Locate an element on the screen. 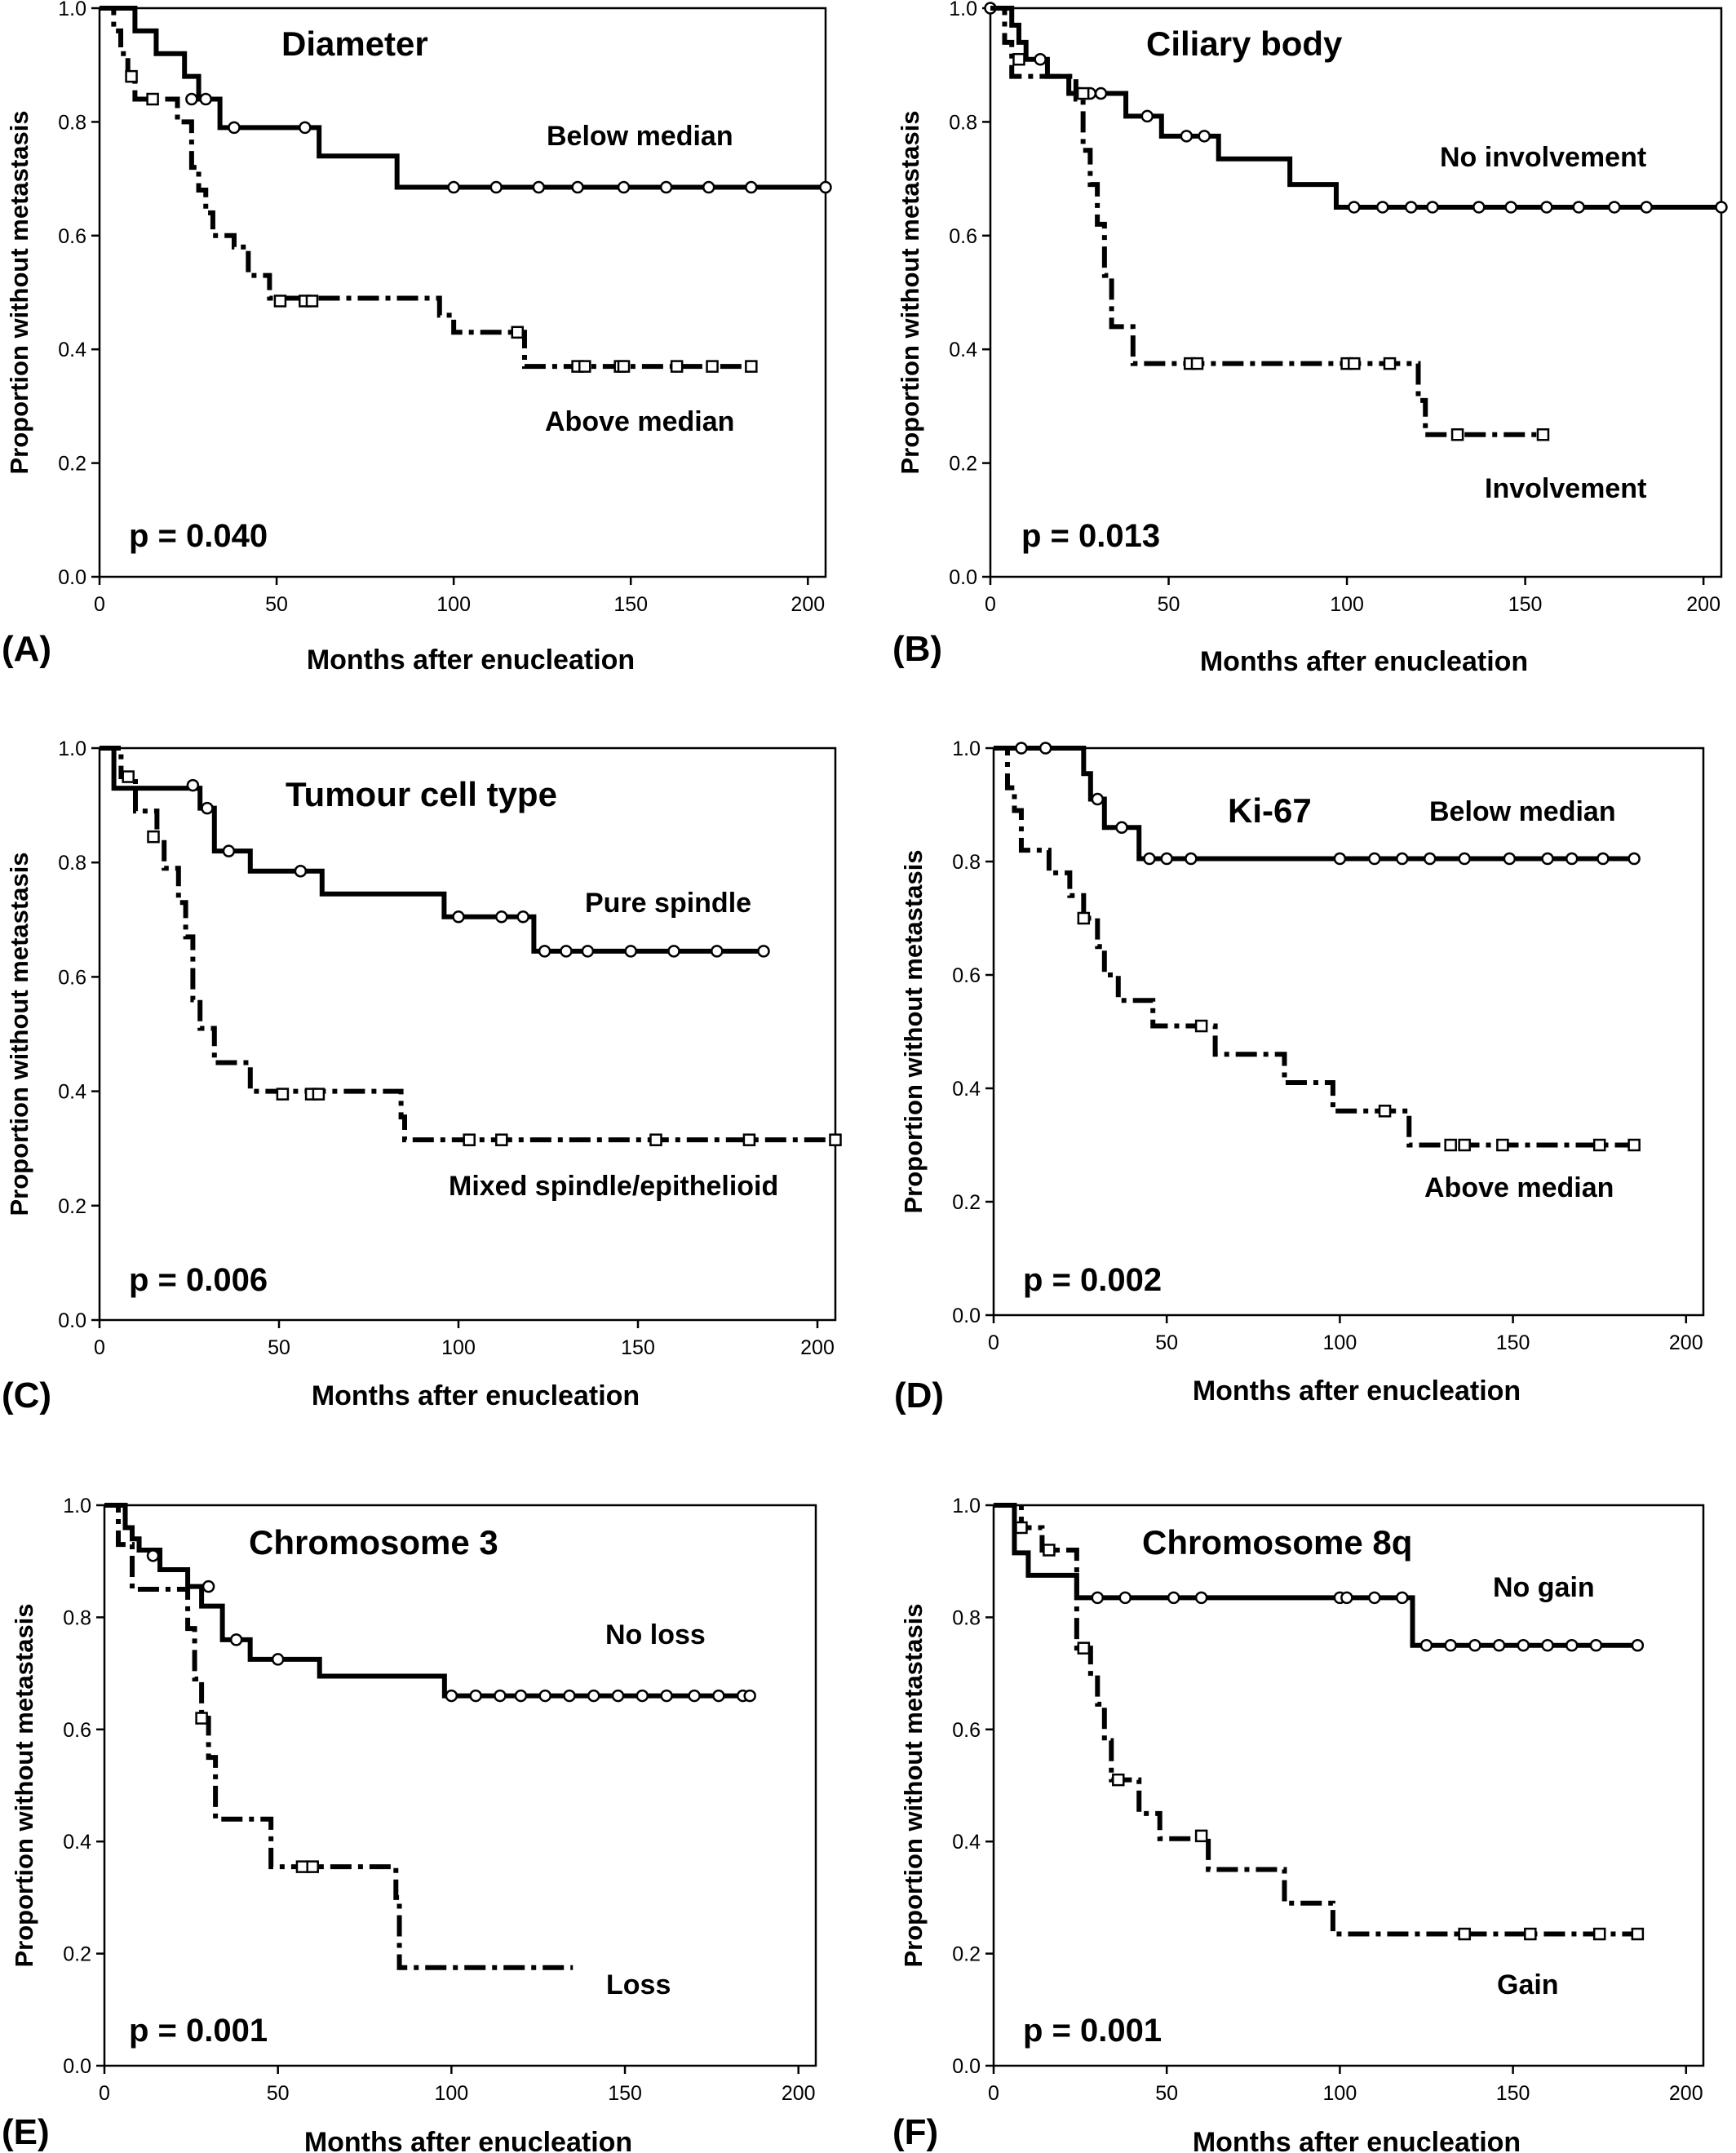 Image resolution: width=1736 pixels, height=2153 pixels. p-value: p = 0.013 is located at coordinates (1090, 536).